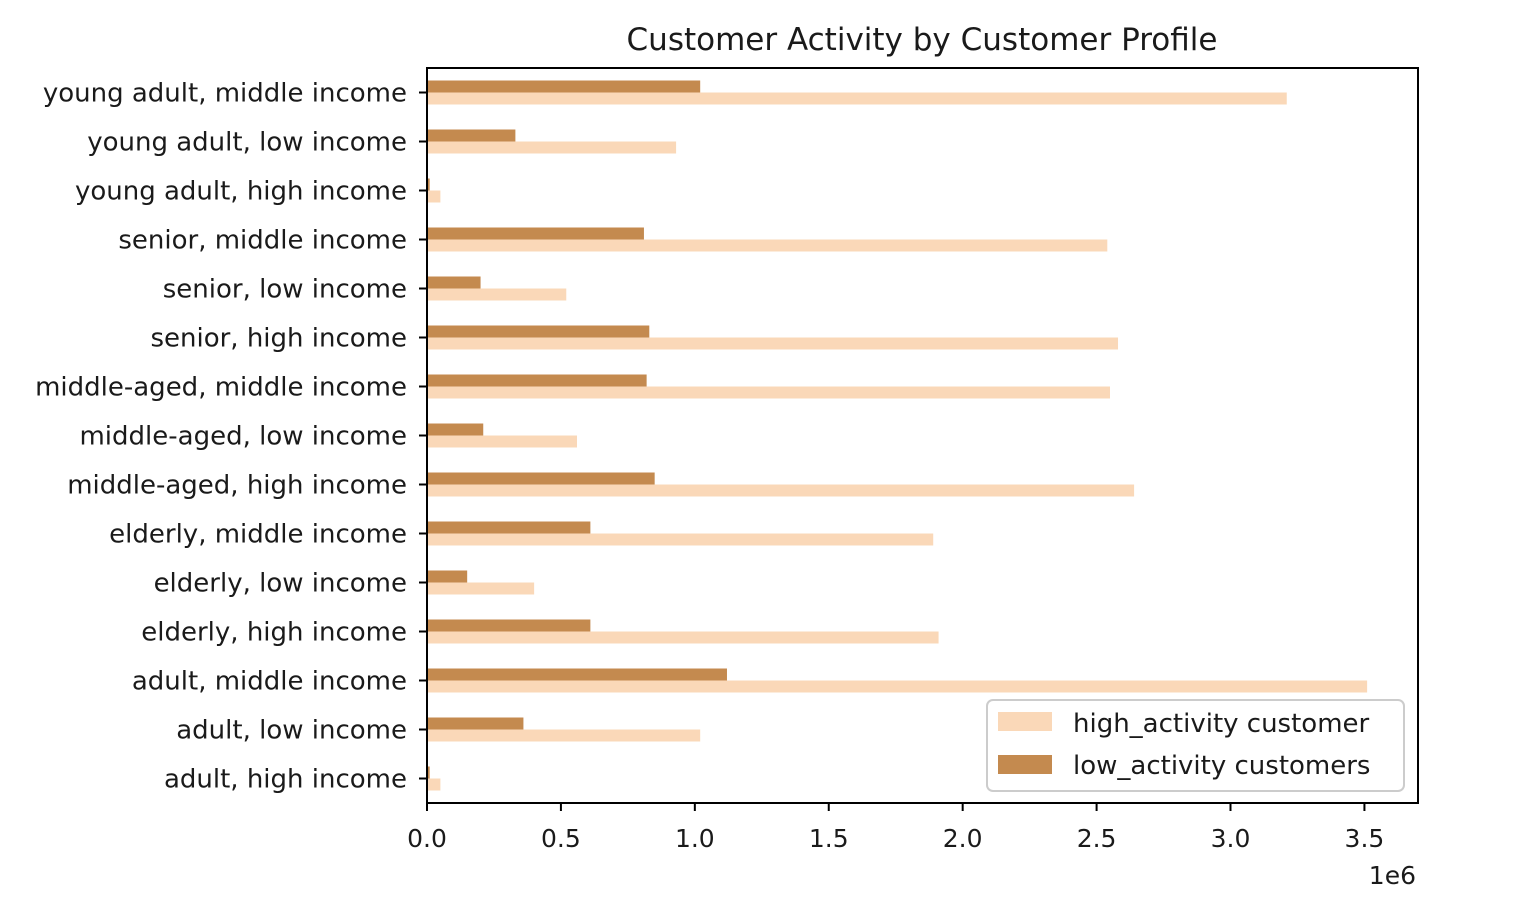  Describe the element at coordinates (564, 86) in the screenshot. I see `bar-low-activity-customers-young-adult-middle-income` at that location.